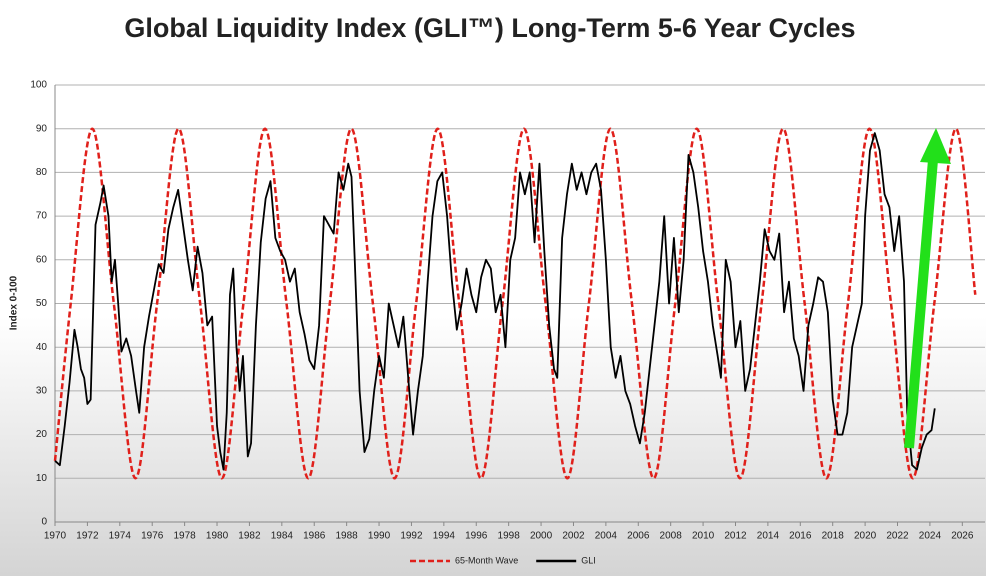  What do you see at coordinates (42, 391) in the screenshot?
I see `y-tick-label: 30` at bounding box center [42, 391].